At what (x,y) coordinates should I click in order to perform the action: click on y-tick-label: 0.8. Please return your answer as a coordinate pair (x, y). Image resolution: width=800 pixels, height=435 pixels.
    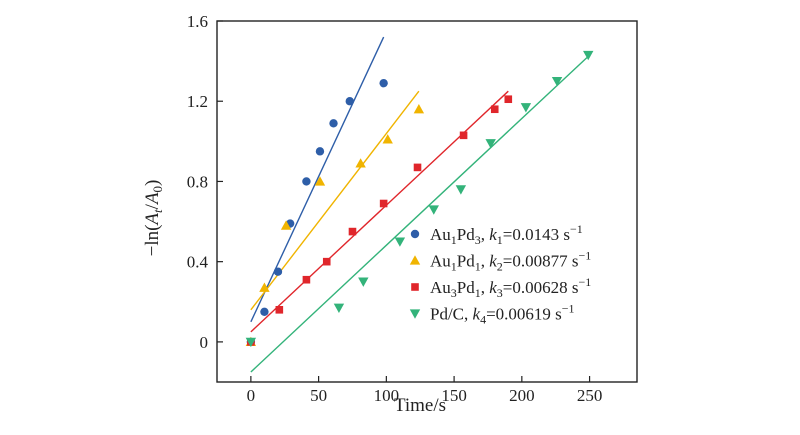
    Looking at the image, I should click on (197, 181).